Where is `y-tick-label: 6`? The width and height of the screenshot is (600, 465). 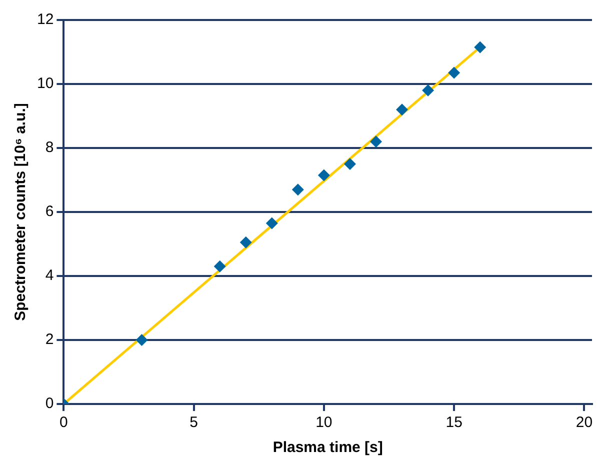 y-tick-label: 6 is located at coordinates (49, 211).